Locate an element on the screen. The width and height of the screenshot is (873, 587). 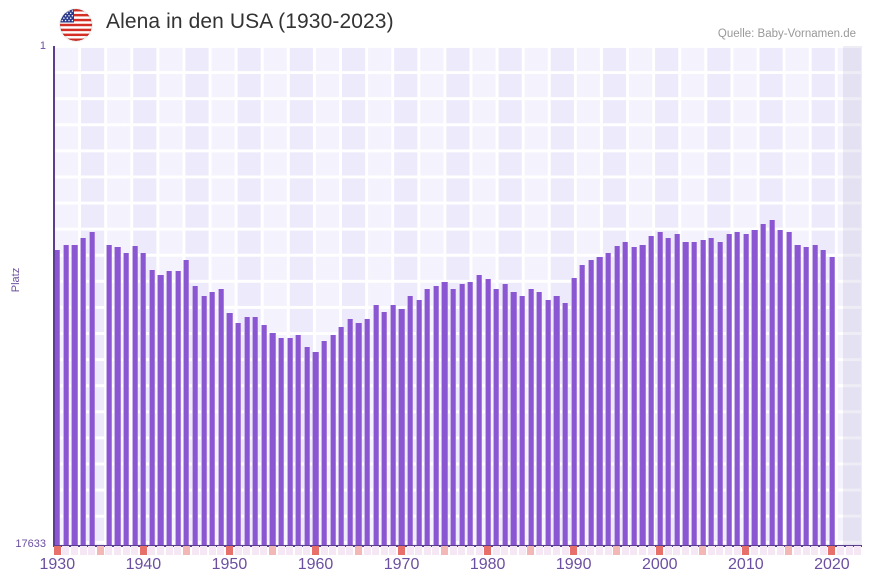
x-axis-label: 2020 is located at coordinates (832, 564).